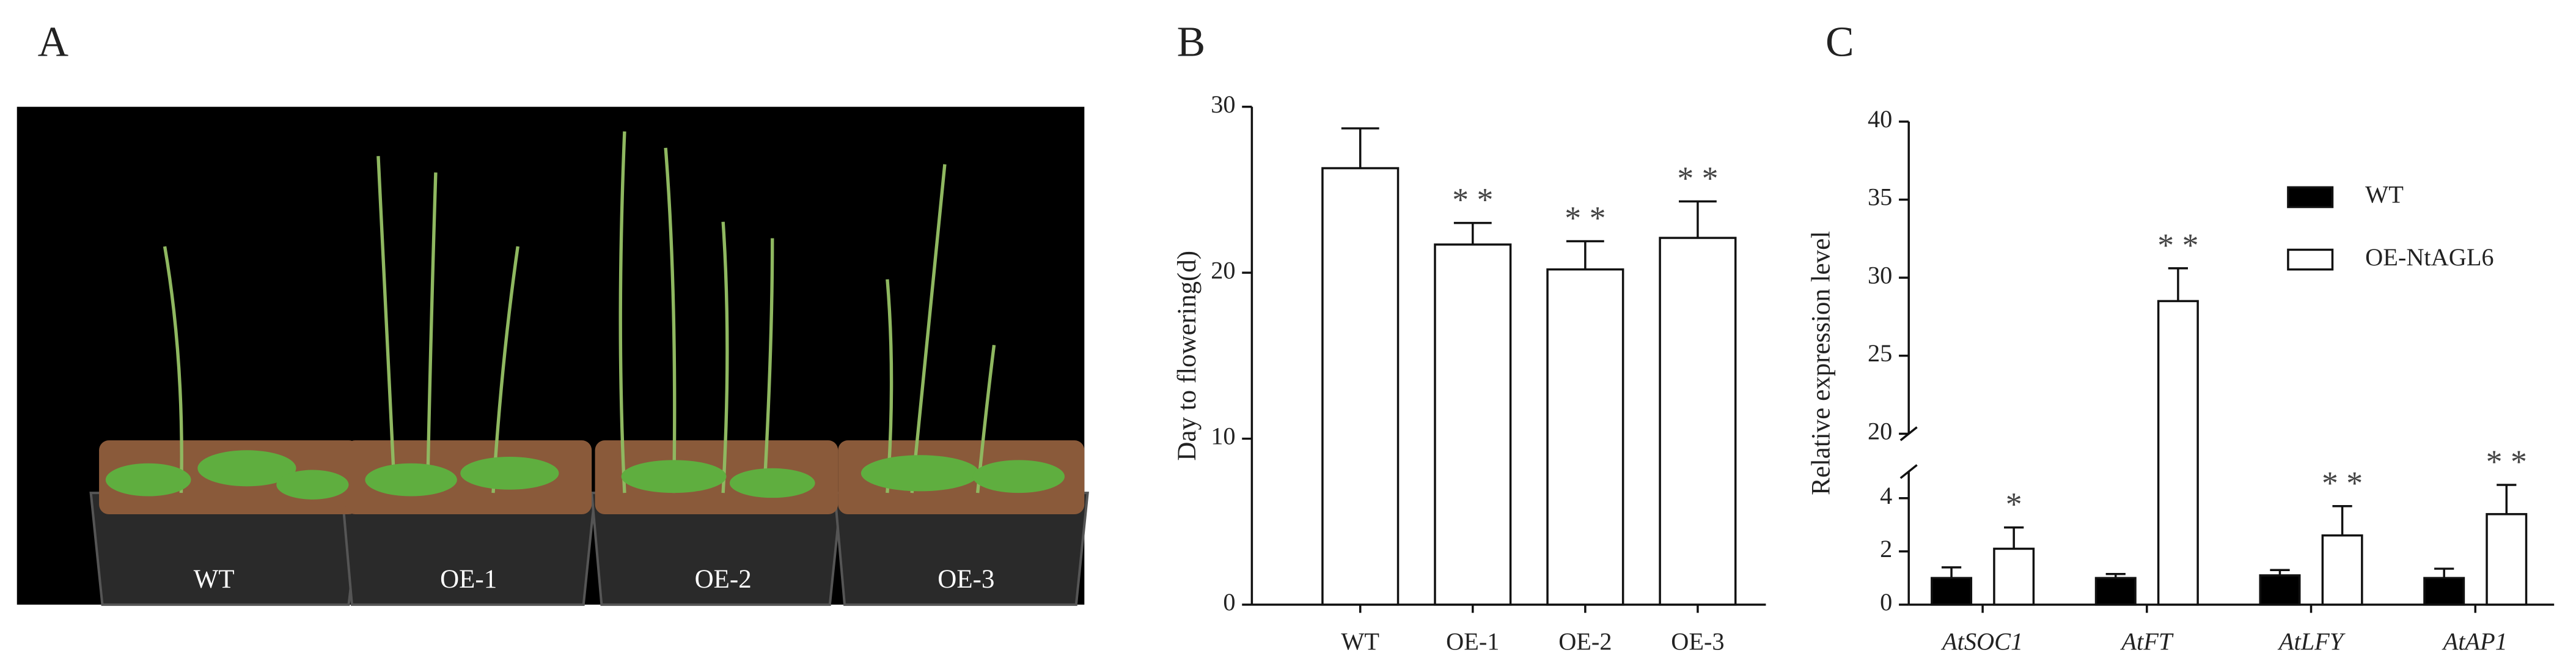  Describe the element at coordinates (2475, 641) in the screenshot. I see `x-tick-label: AtAP1` at that location.